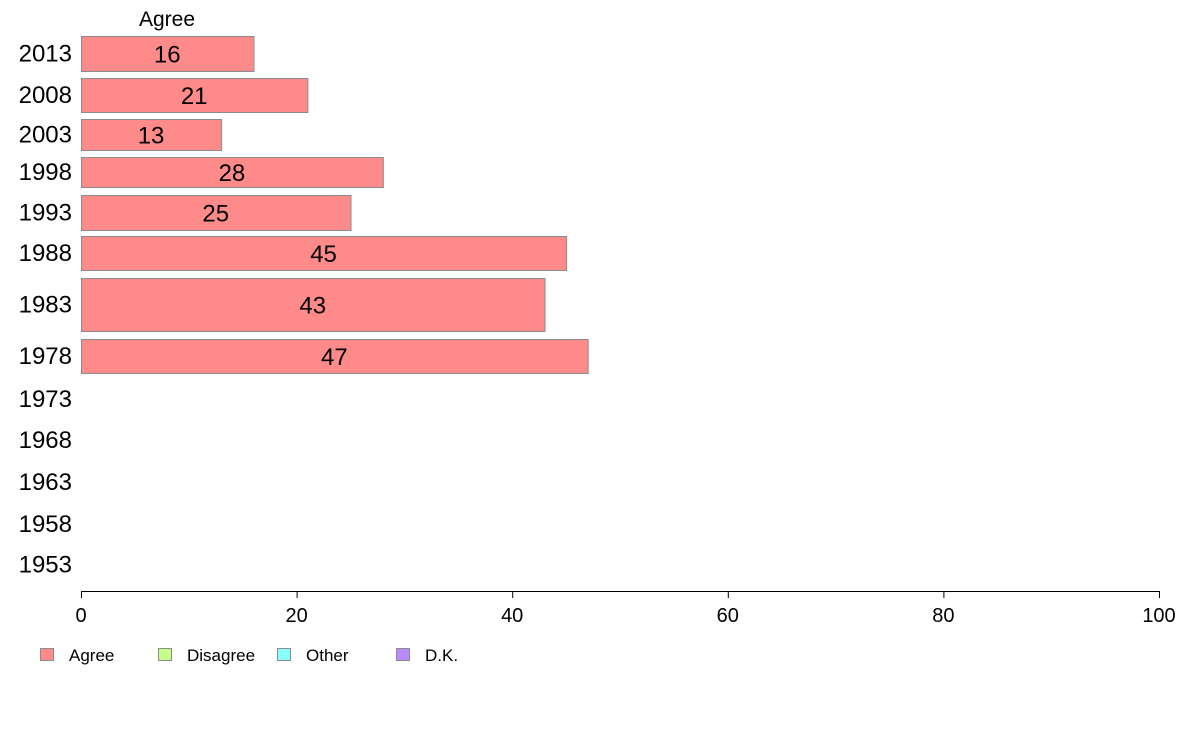  I want to click on category-label: 2013, so click(45, 54).